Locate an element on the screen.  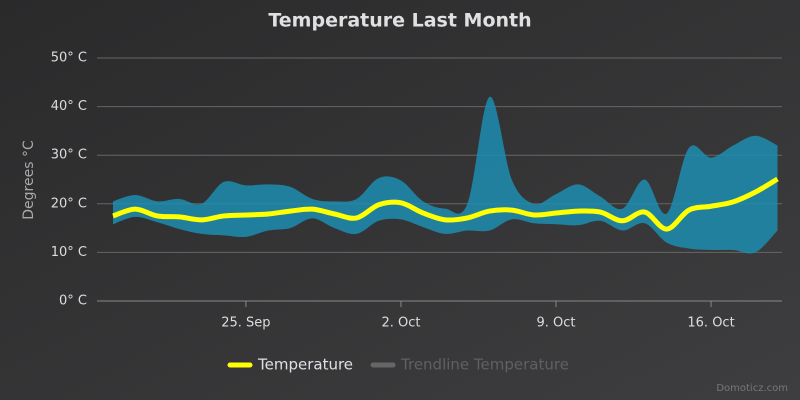
x-tick-label: 2. Oct is located at coordinates (400, 323).